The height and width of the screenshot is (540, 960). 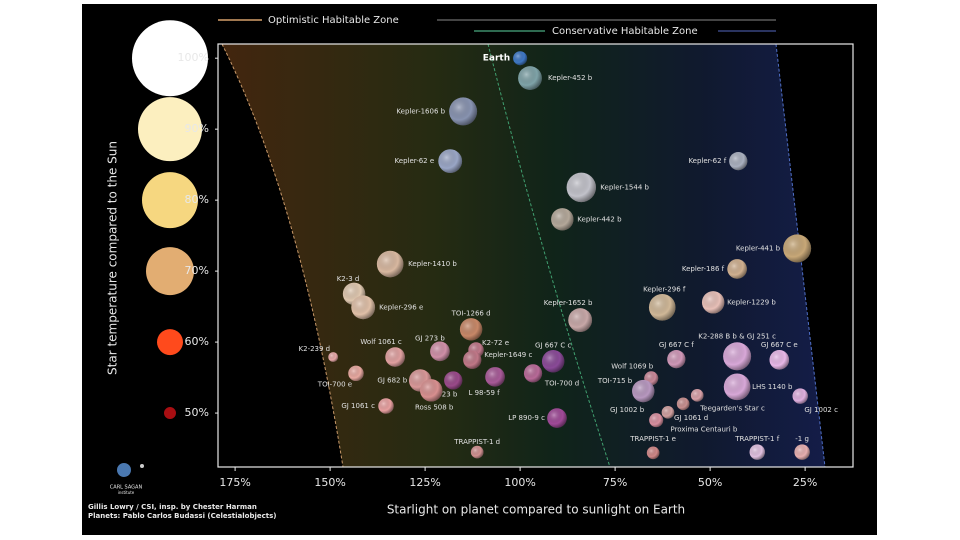 What do you see at coordinates (707, 161) in the screenshot?
I see `planet-label: Kepler-62 f` at bounding box center [707, 161].